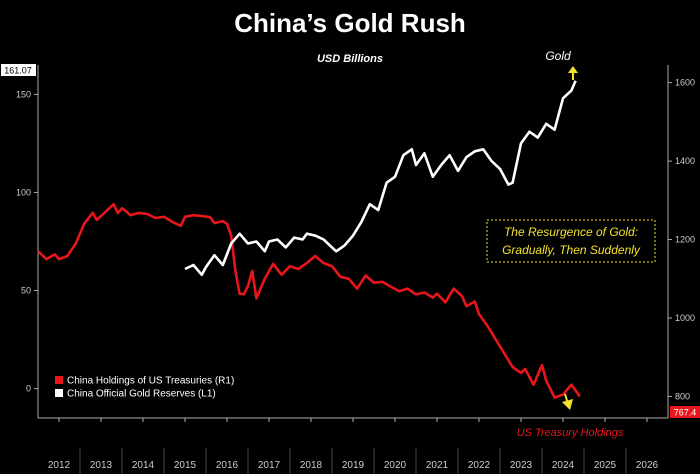  What do you see at coordinates (185, 465) in the screenshot?
I see `x-tick-label: 2015` at bounding box center [185, 465].